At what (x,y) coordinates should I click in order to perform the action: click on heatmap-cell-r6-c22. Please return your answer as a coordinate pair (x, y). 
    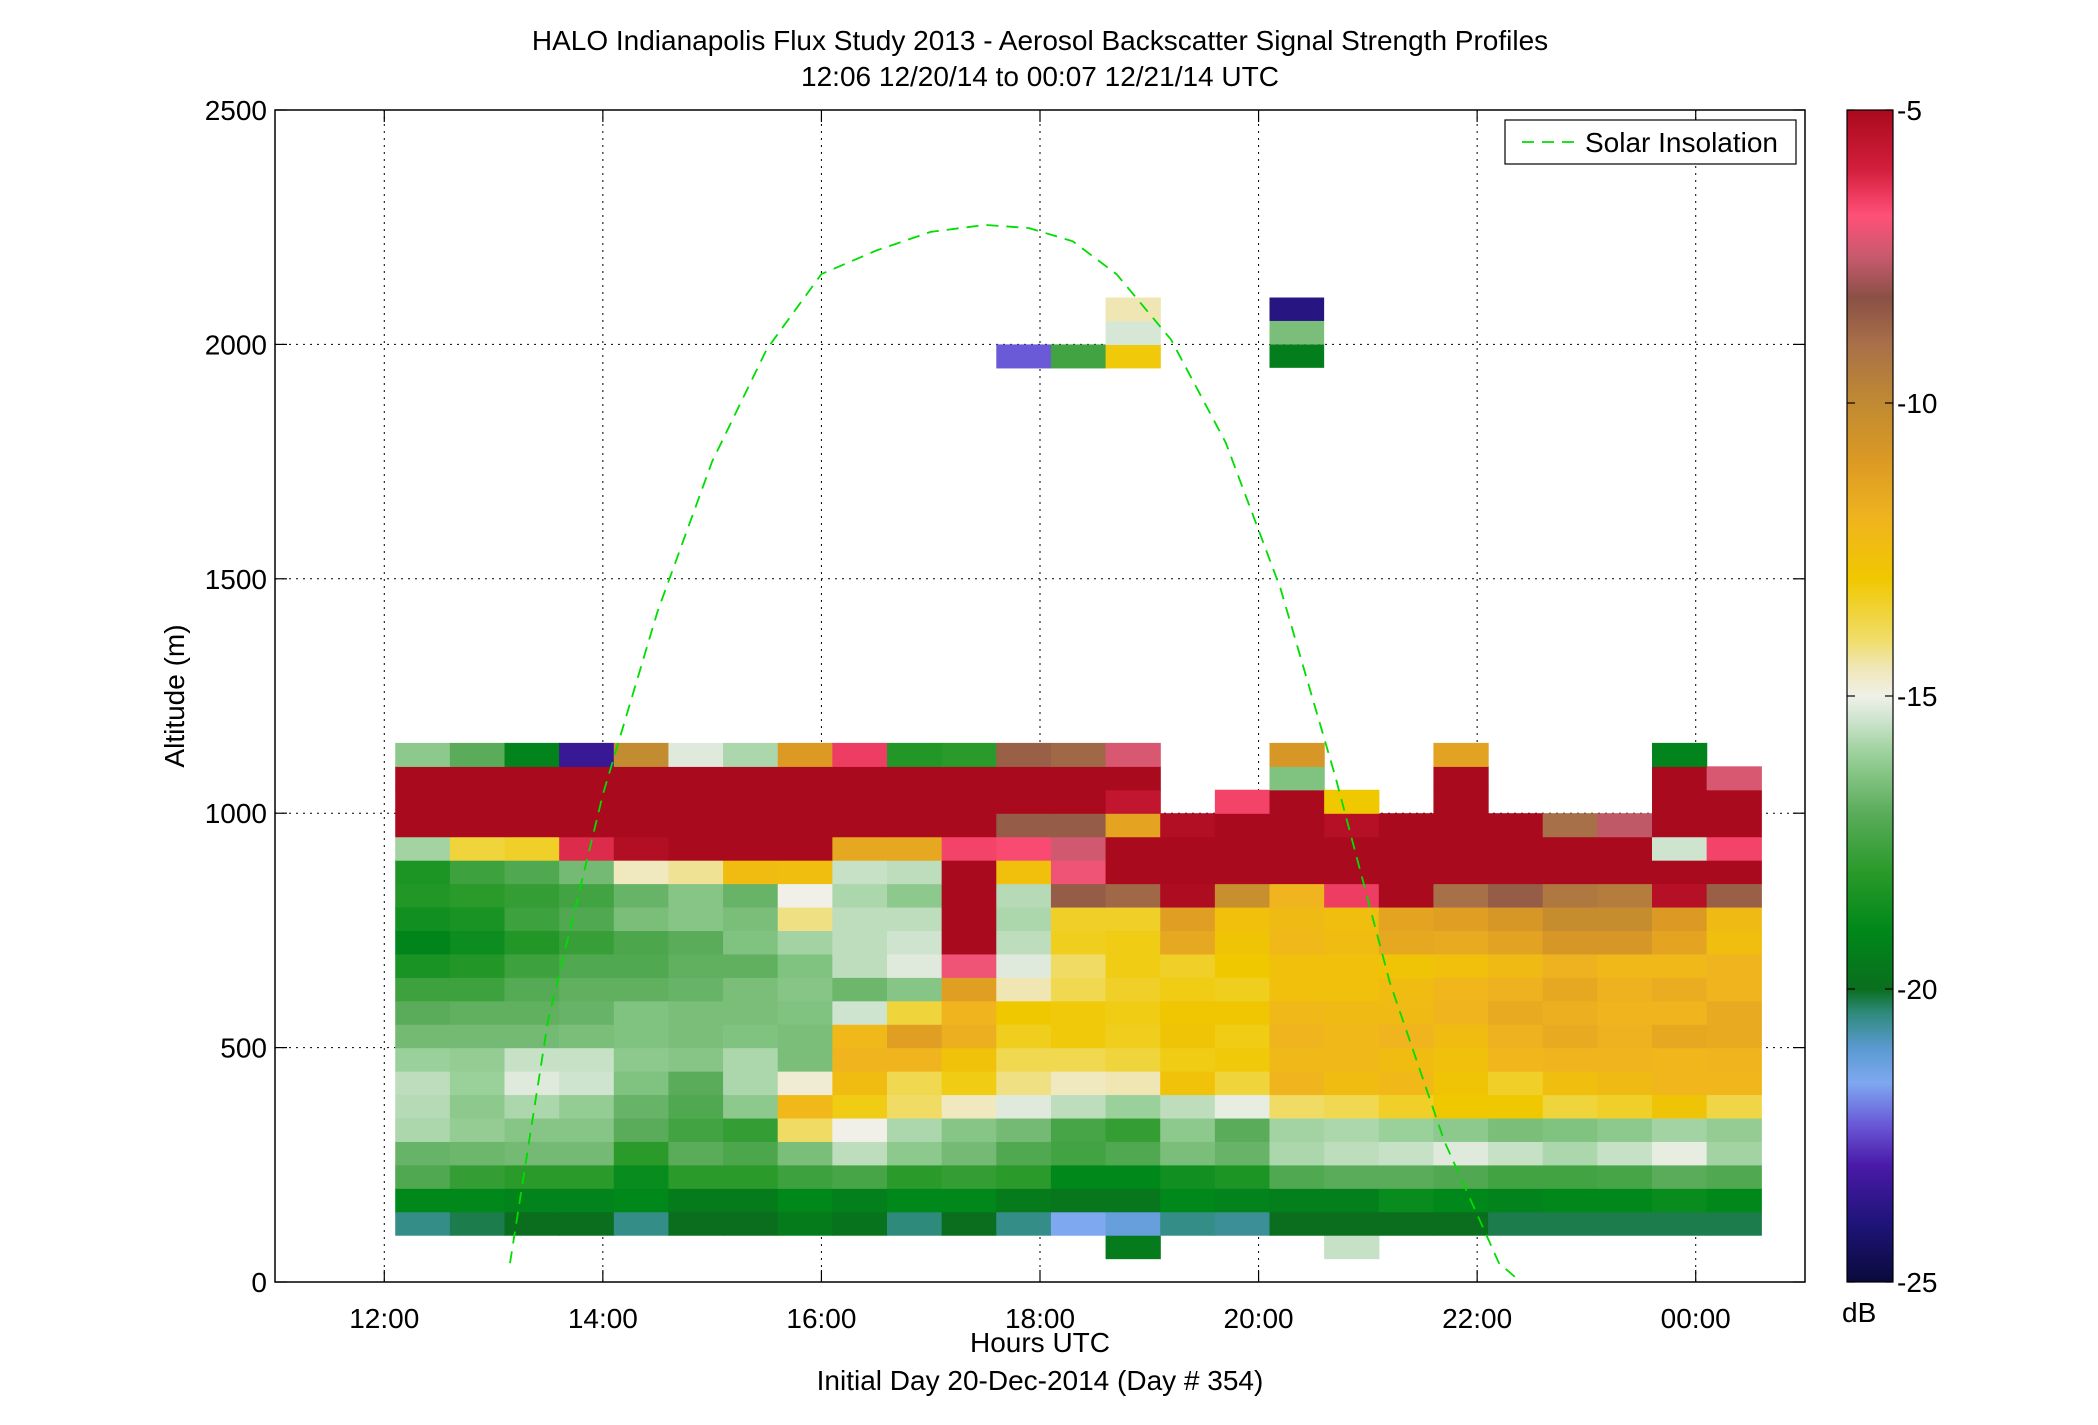
    Looking at the image, I should click on (1625, 1106).